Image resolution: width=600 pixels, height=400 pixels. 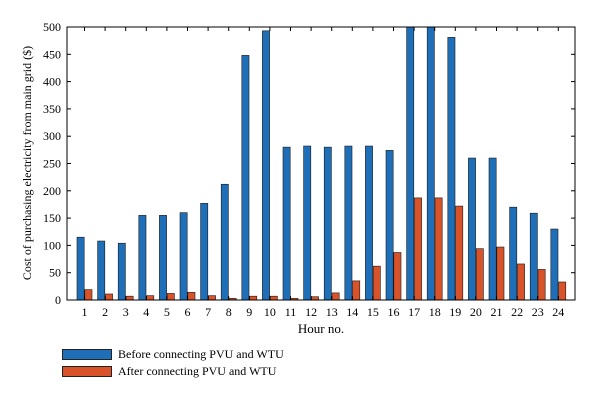 I want to click on x-tick-label: 12, so click(x=311, y=312).